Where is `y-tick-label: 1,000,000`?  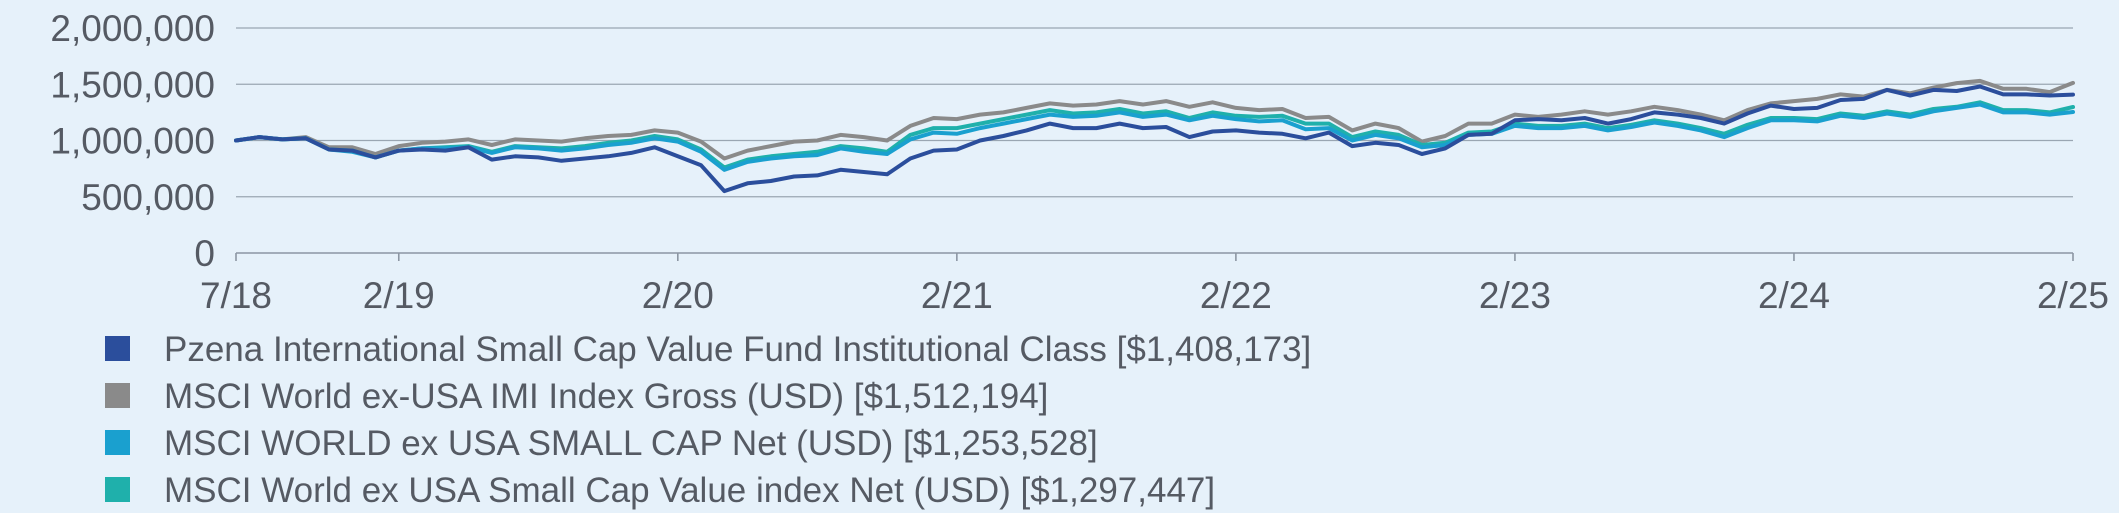 y-tick-label: 1,000,000 is located at coordinates (132, 141).